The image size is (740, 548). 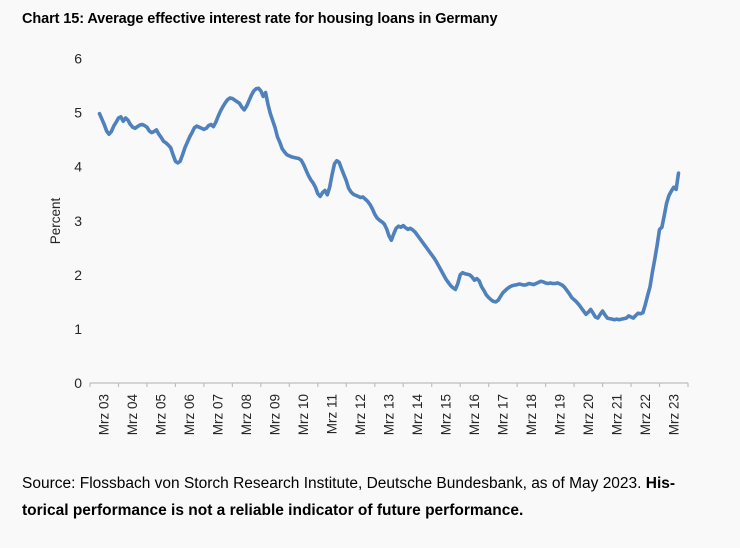 I want to click on x-axis-label: Mrz 23, so click(x=673, y=414).